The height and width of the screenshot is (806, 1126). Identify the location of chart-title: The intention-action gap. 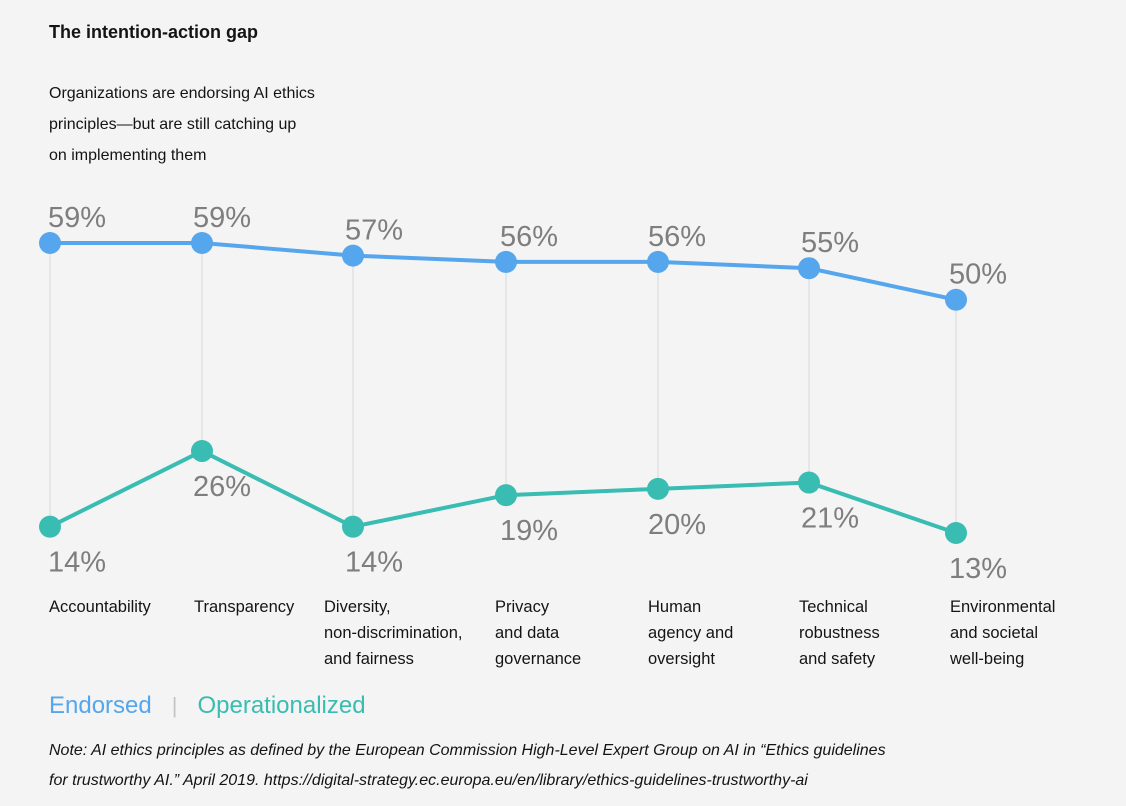
(153, 32).